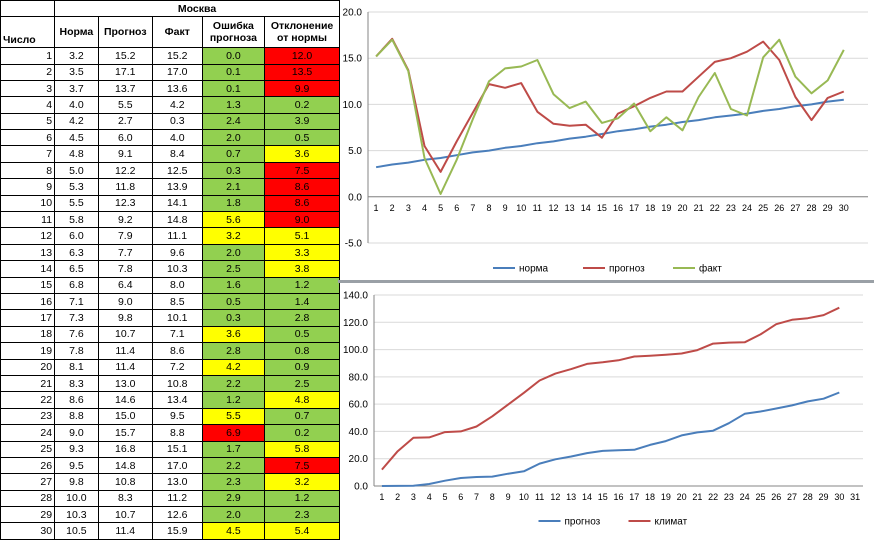 This screenshot has width=874, height=545. Describe the element at coordinates (76, 187) in the screenshot. I see `cell-norm: 5.3` at that location.